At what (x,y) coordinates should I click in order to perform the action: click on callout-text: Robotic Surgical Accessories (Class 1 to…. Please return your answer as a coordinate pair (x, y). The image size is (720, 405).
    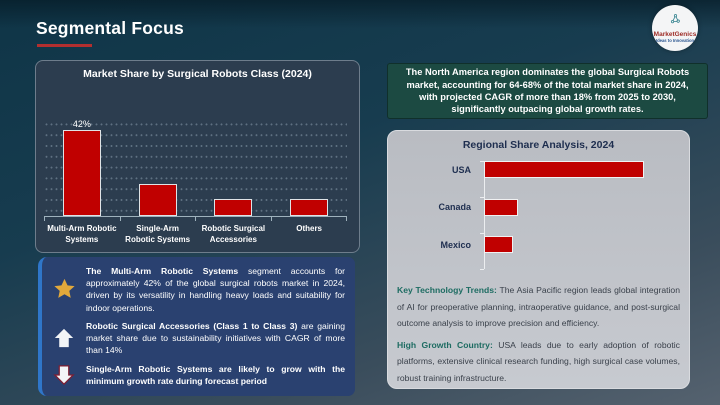
    Looking at the image, I should click on (215, 338).